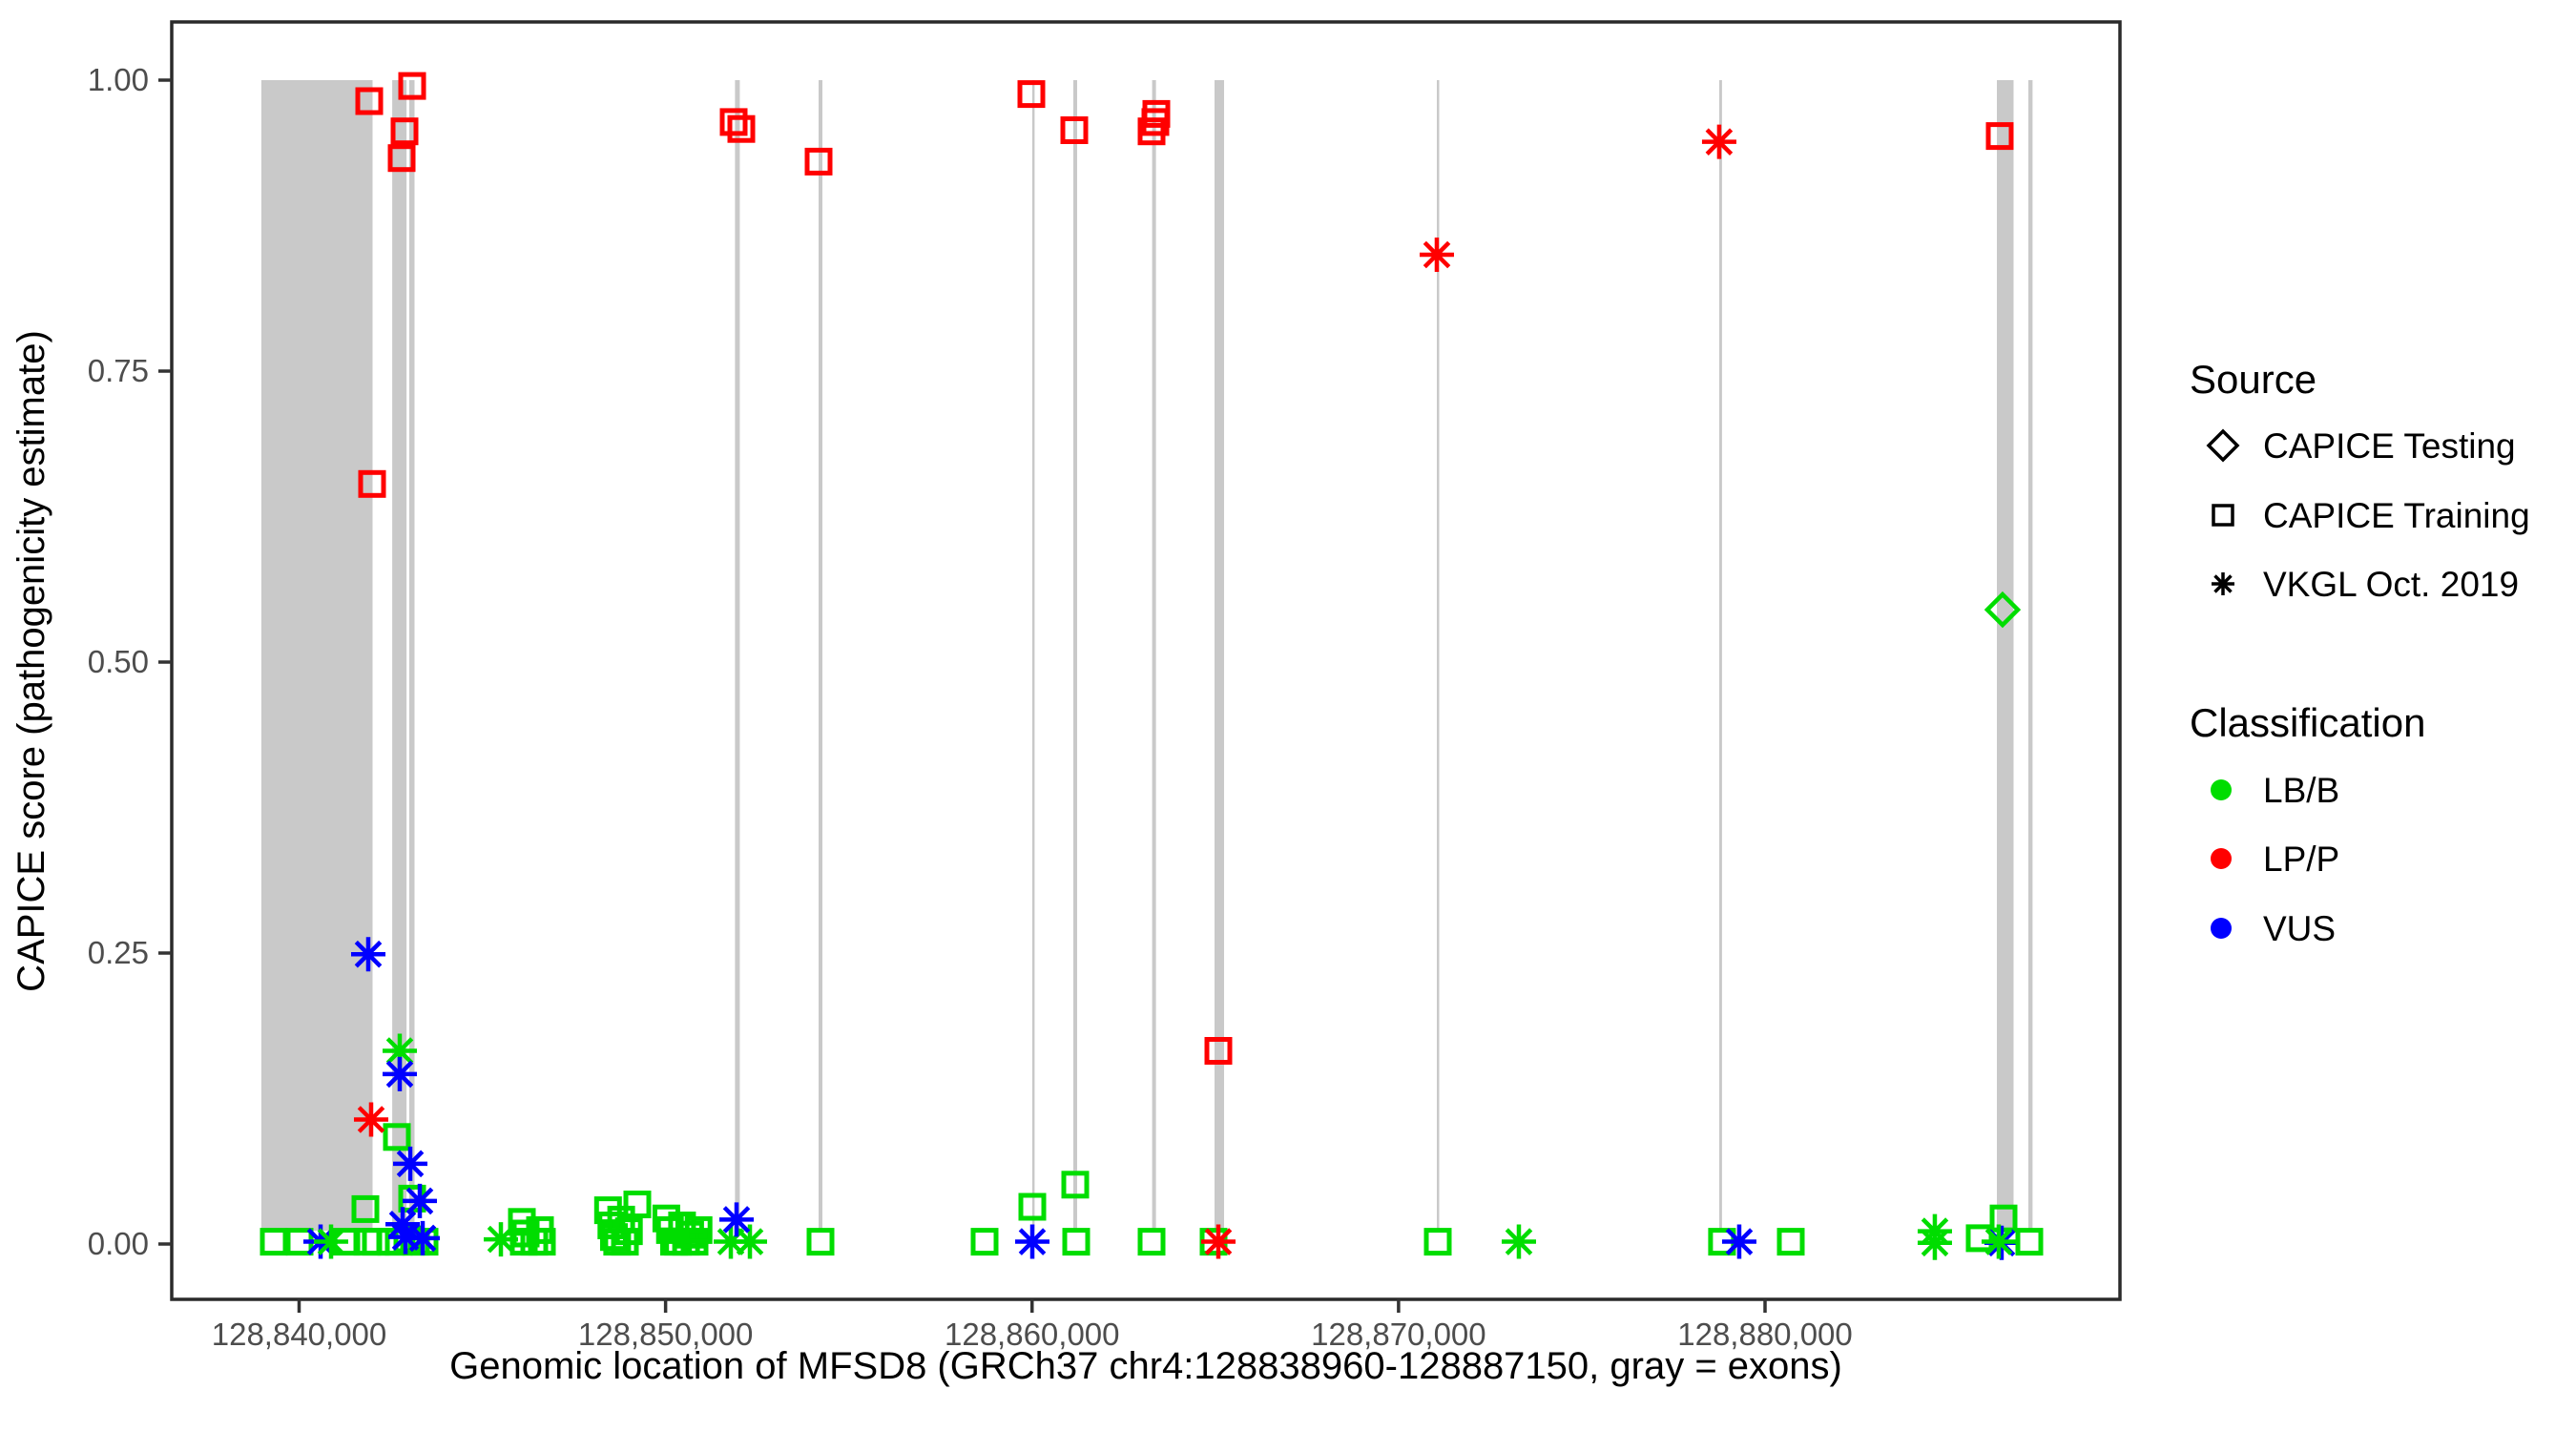  What do you see at coordinates (2307, 722) in the screenshot?
I see `legend-classification-title: Classification` at bounding box center [2307, 722].